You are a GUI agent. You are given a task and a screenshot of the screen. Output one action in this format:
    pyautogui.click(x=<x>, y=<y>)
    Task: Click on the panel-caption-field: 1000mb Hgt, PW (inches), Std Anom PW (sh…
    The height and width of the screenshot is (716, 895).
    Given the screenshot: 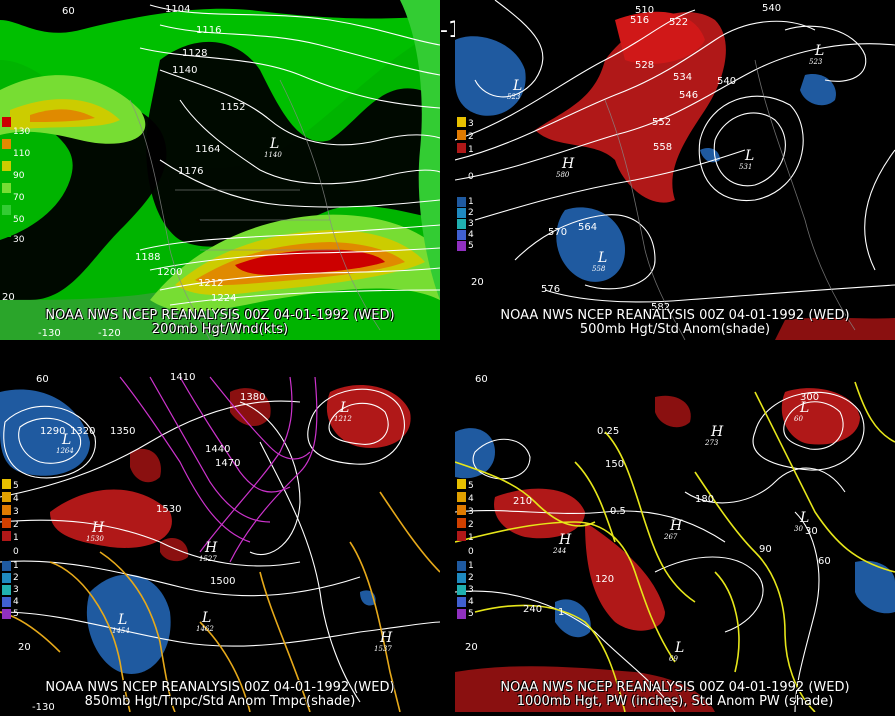 What is the action you would take?
    pyautogui.click(x=675, y=701)
    